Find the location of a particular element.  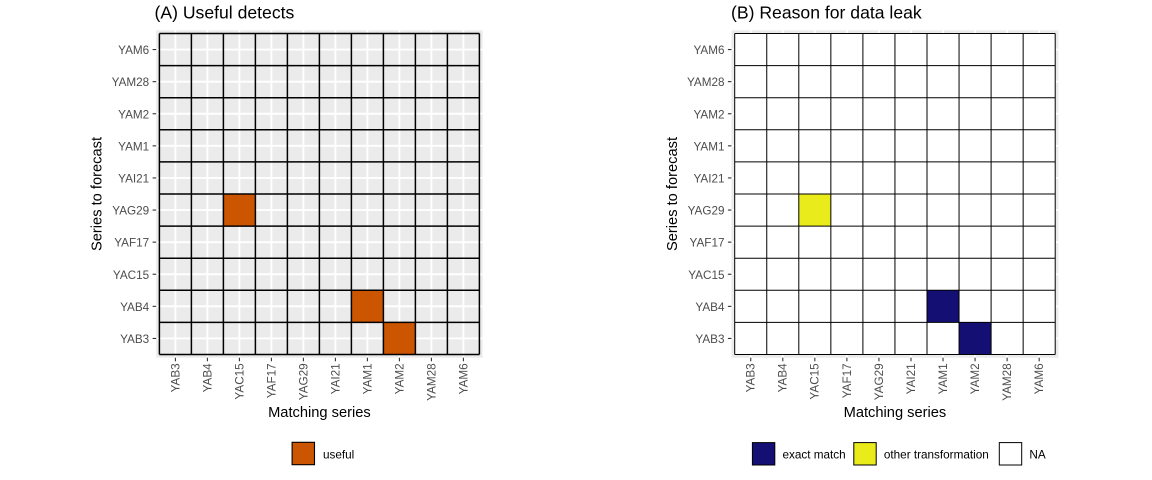

svg-text: exact match is located at coordinates (814, 455).